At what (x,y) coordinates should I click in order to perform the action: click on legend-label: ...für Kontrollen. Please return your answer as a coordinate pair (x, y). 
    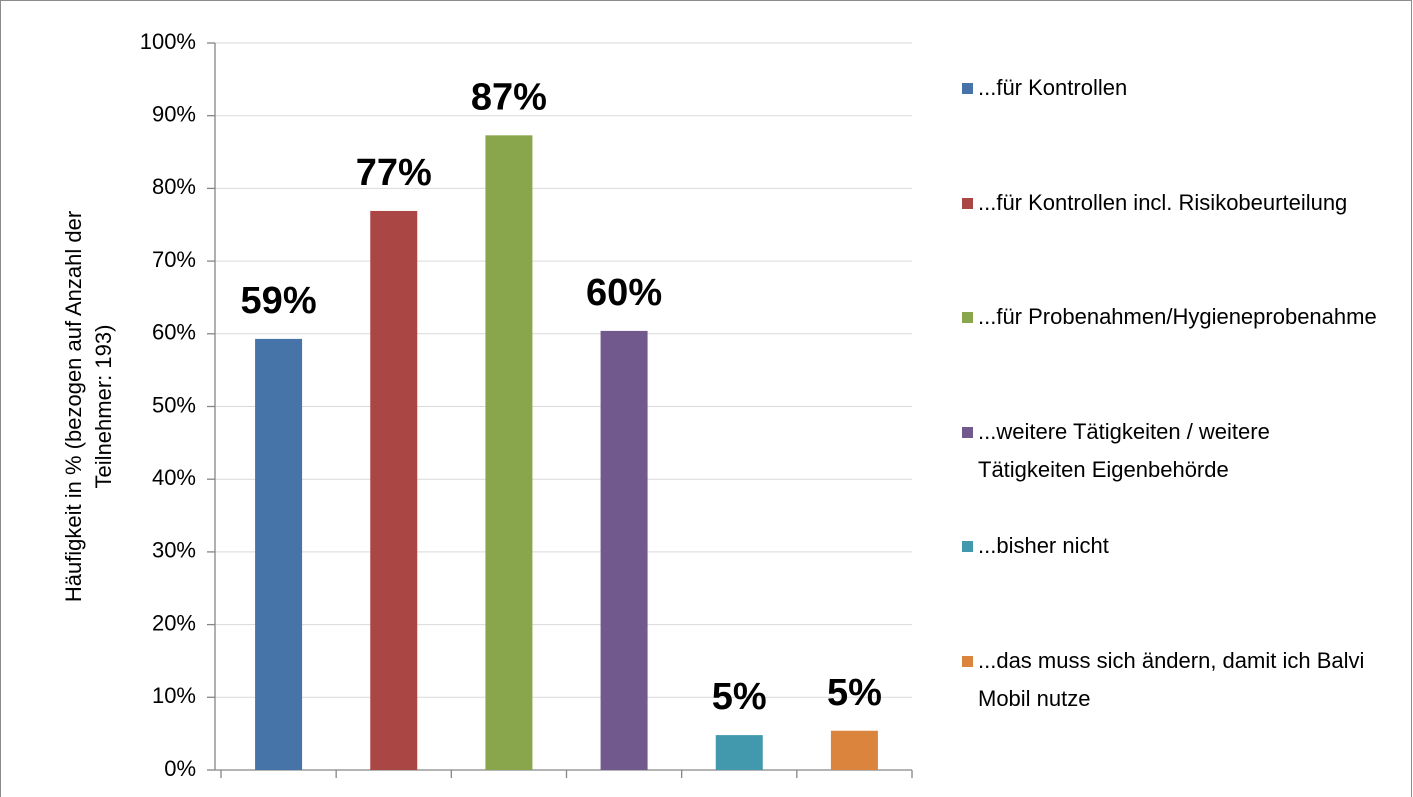
    Looking at the image, I should click on (1053, 87).